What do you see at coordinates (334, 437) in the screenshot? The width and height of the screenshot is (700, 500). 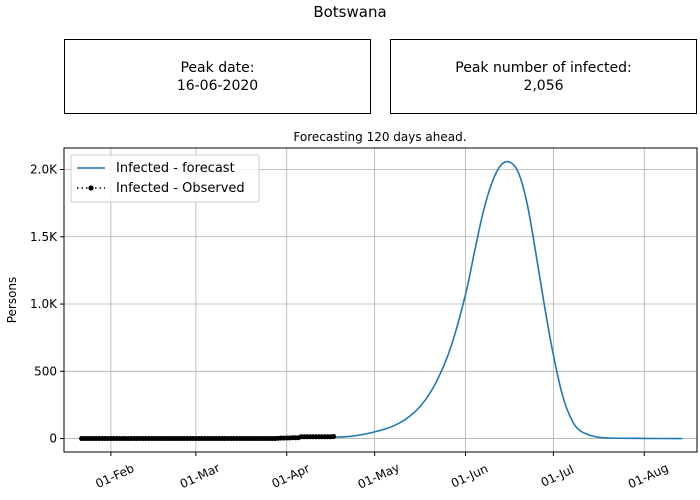 I see `observed-point` at bounding box center [334, 437].